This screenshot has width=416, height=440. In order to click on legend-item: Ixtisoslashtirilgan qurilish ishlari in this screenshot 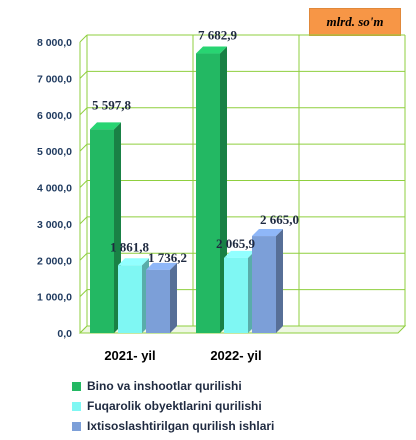, I will do `click(173, 426)`.